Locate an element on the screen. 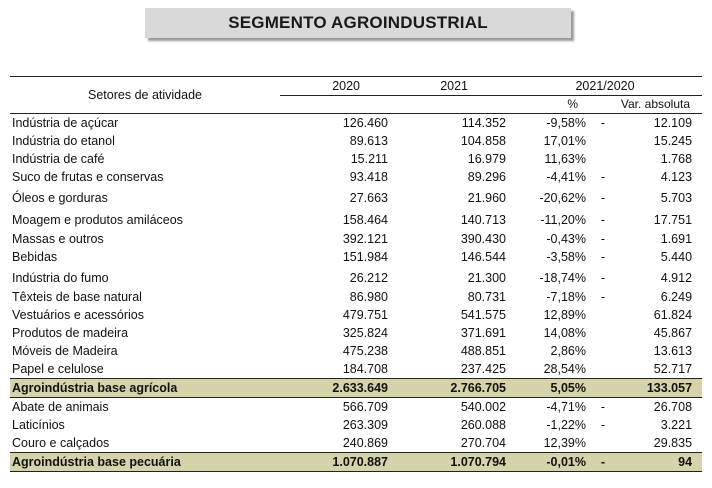 The image size is (712, 488). value-2020-cell: 15.211 is located at coordinates (369, 159).